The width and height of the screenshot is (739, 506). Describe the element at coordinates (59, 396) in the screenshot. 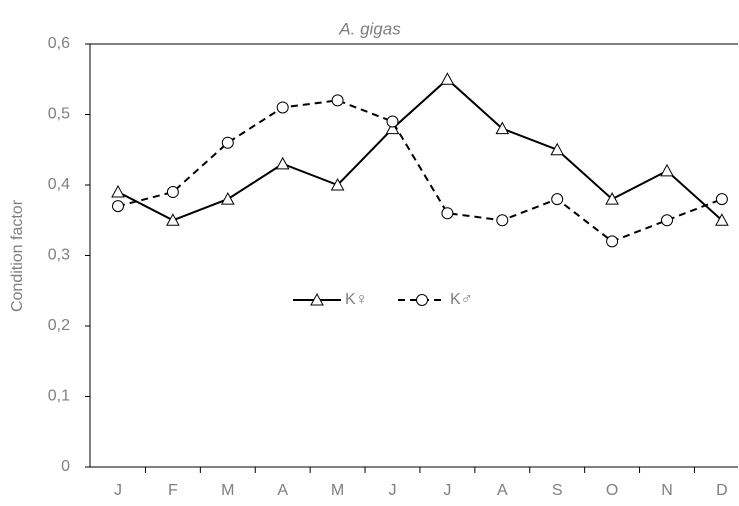

I see `y-tick-label: 0,1` at that location.